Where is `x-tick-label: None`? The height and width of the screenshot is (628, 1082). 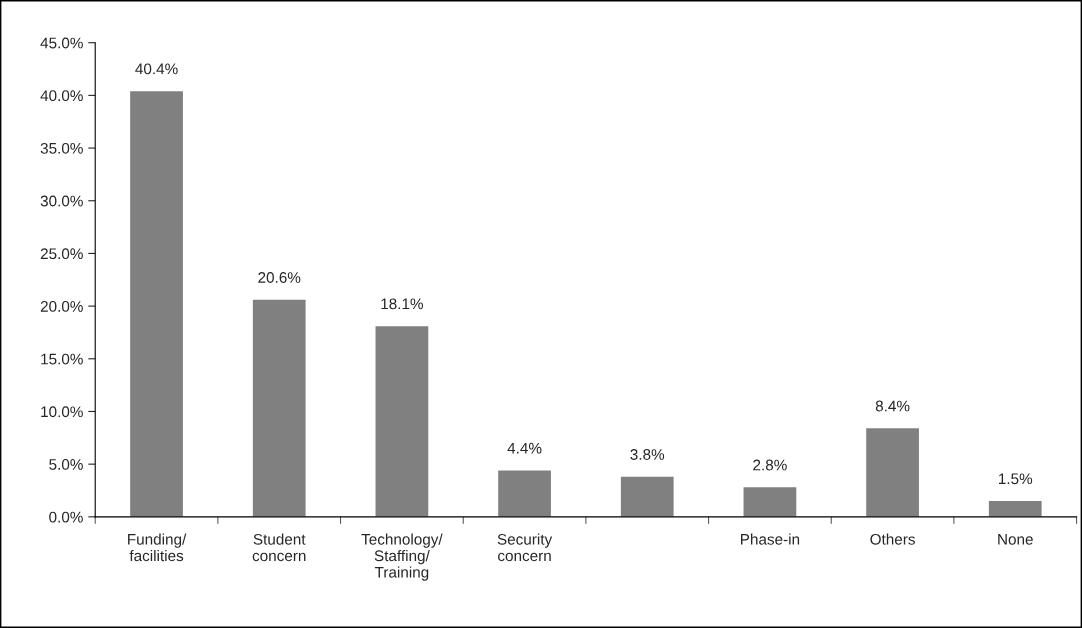 x-tick-label: None is located at coordinates (1015, 539).